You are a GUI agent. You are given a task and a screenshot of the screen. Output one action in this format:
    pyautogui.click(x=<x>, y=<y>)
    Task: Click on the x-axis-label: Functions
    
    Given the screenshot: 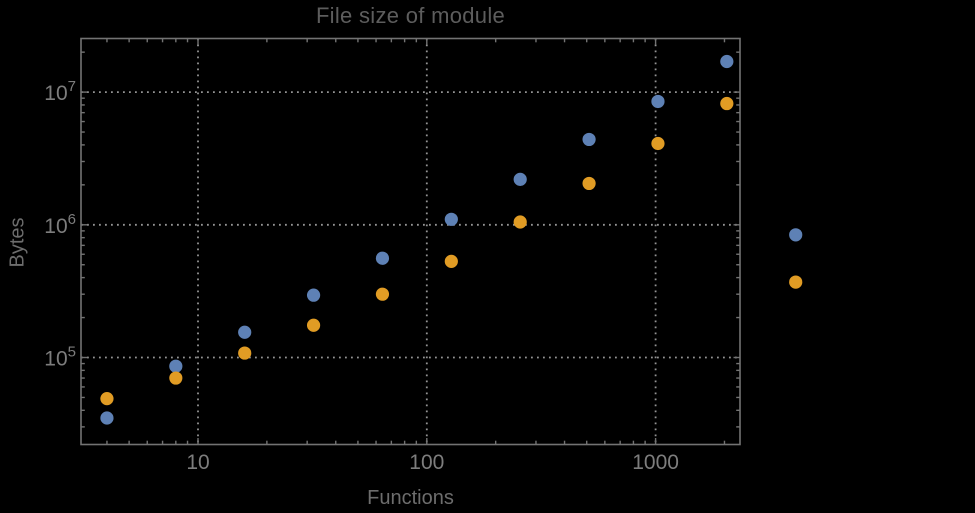 What is the action you would take?
    pyautogui.click(x=410, y=498)
    